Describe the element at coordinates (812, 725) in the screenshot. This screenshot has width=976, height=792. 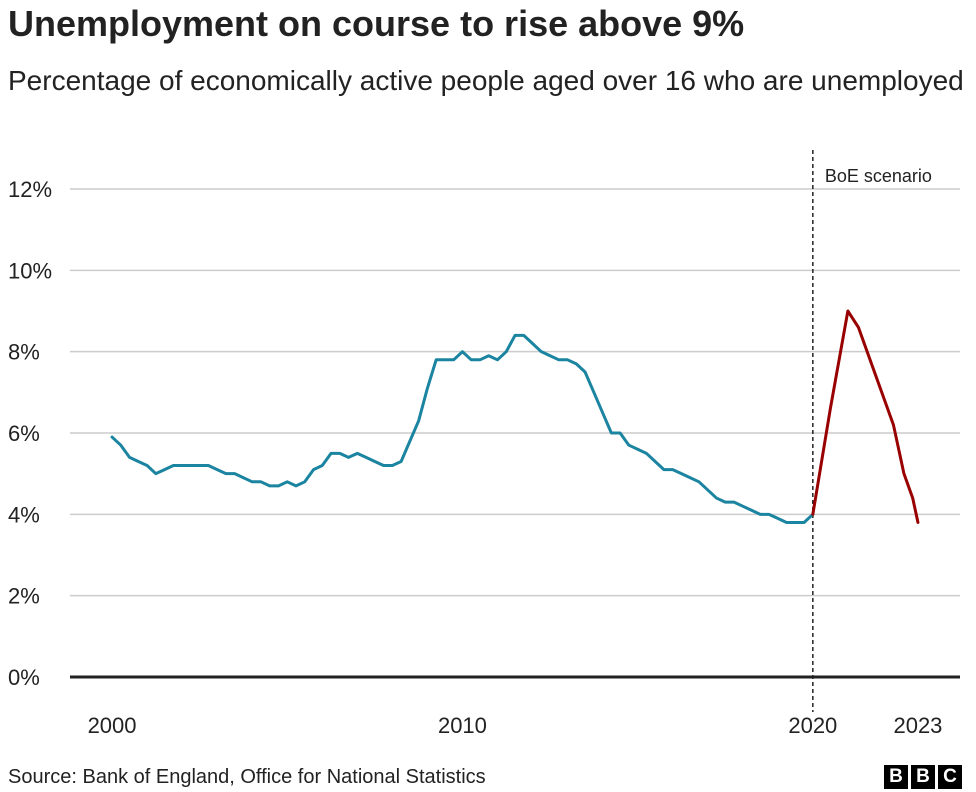
I see `x-tick-label: 2020` at that location.